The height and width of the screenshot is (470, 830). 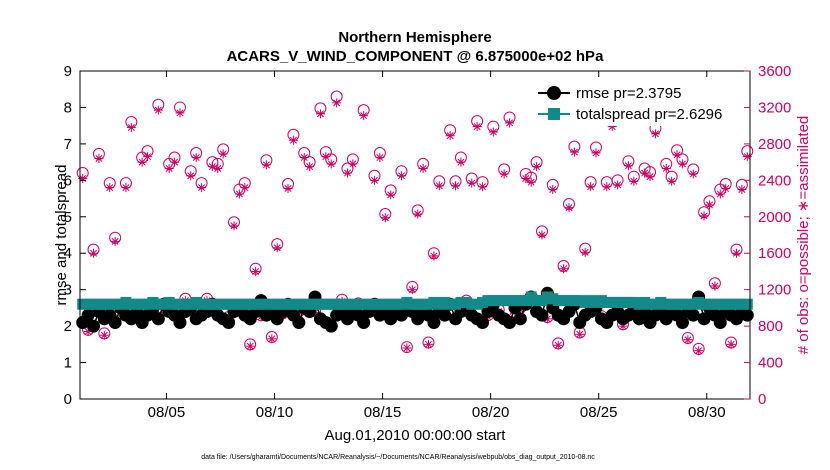 I want to click on y-tick-label: 9, so click(x=68, y=71).